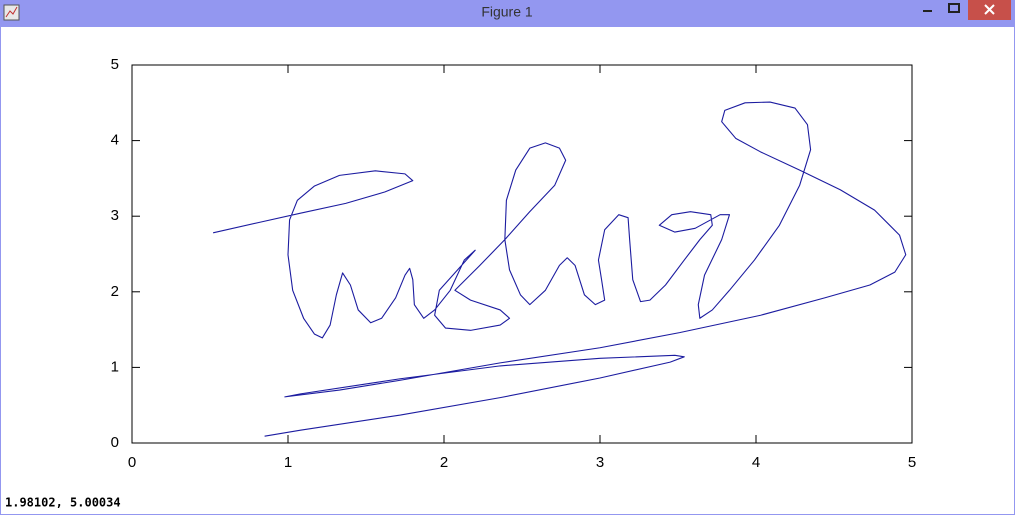 The image size is (1015, 515). I want to click on y-tick-label: 4, so click(115, 140).